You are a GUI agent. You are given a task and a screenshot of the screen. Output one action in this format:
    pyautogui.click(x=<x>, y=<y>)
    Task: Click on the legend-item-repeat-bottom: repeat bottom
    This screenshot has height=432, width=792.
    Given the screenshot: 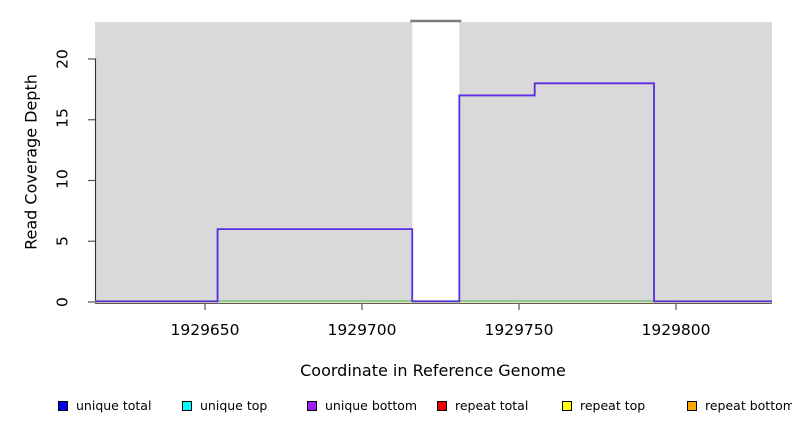 What is the action you would take?
    pyautogui.click(x=739, y=405)
    